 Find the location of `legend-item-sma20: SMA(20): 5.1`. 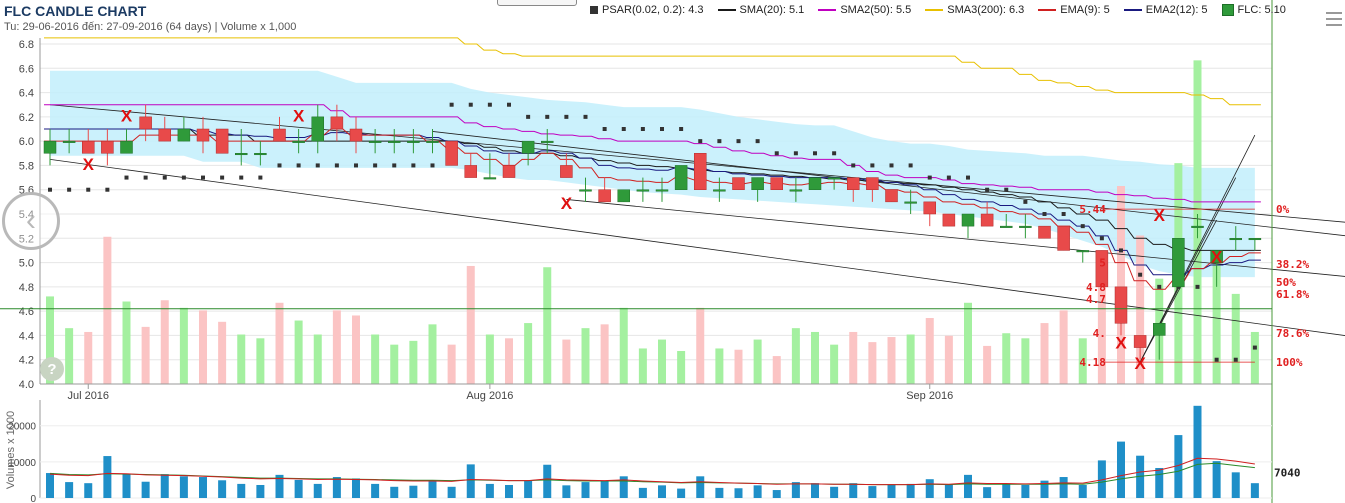

legend-item-sma20: SMA(20): 5.1 is located at coordinates (760, 10).